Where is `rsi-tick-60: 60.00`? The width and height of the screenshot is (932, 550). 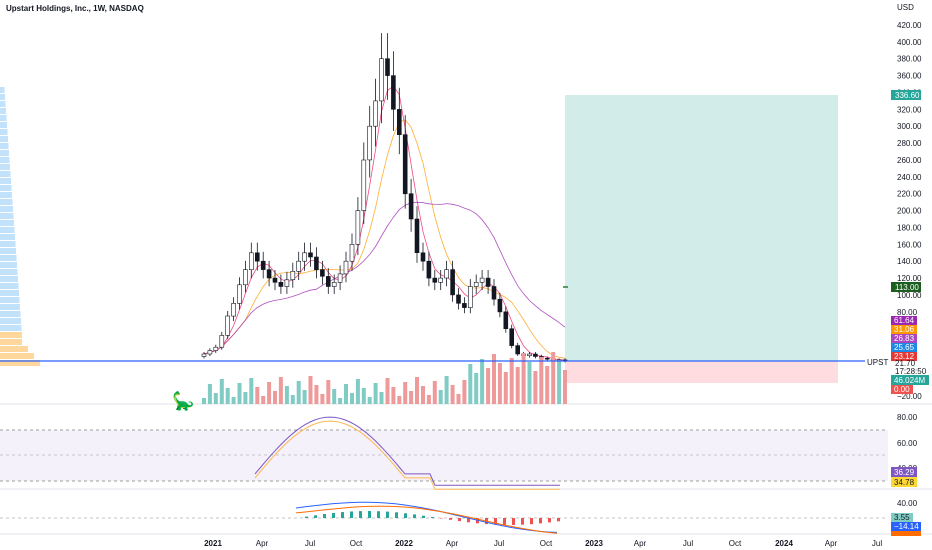
rsi-tick-60: 60.00 is located at coordinates (907, 443).